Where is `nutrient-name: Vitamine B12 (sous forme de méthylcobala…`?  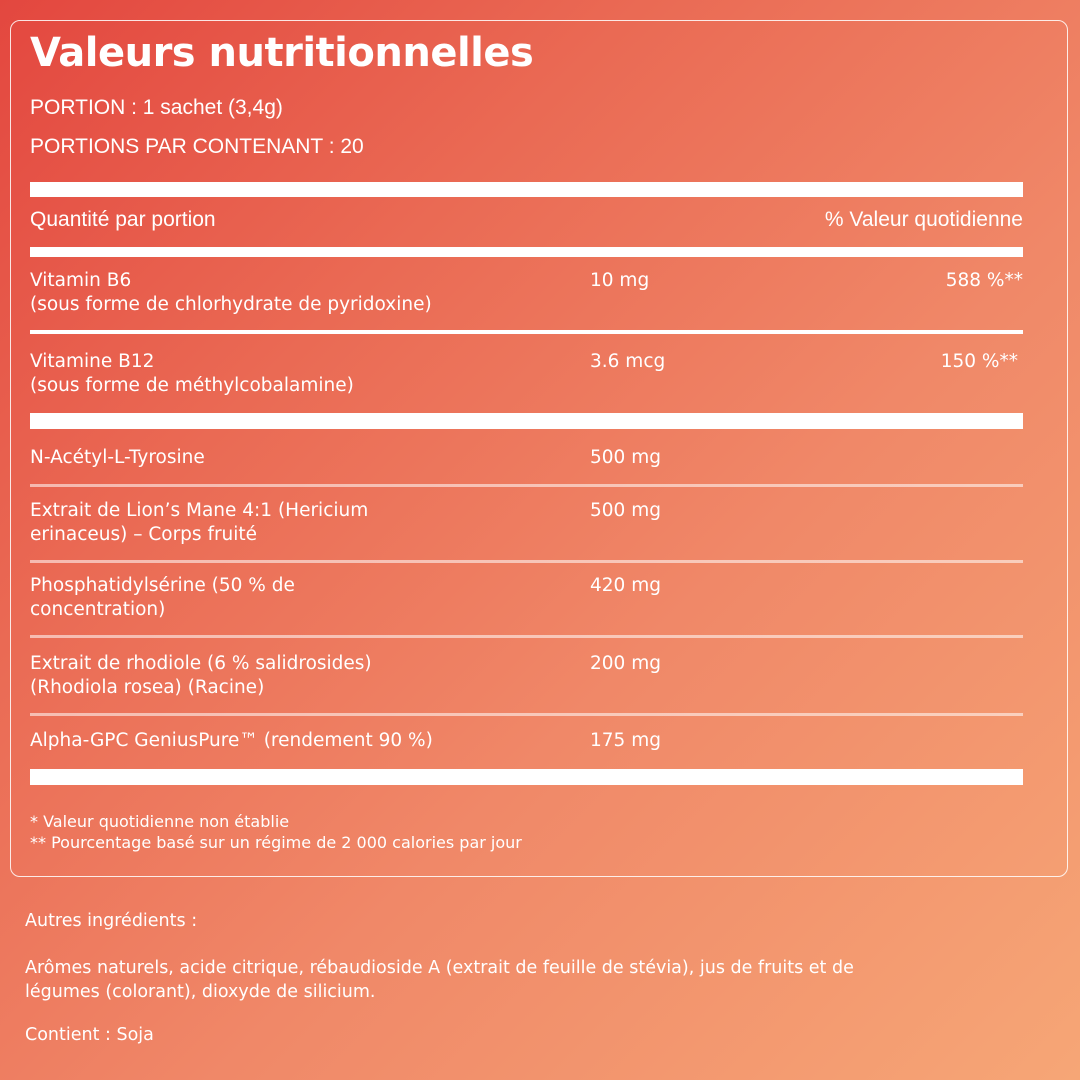
nutrient-name: Vitamine B12 (sous forme de méthylcobala… is located at coordinates (192, 373).